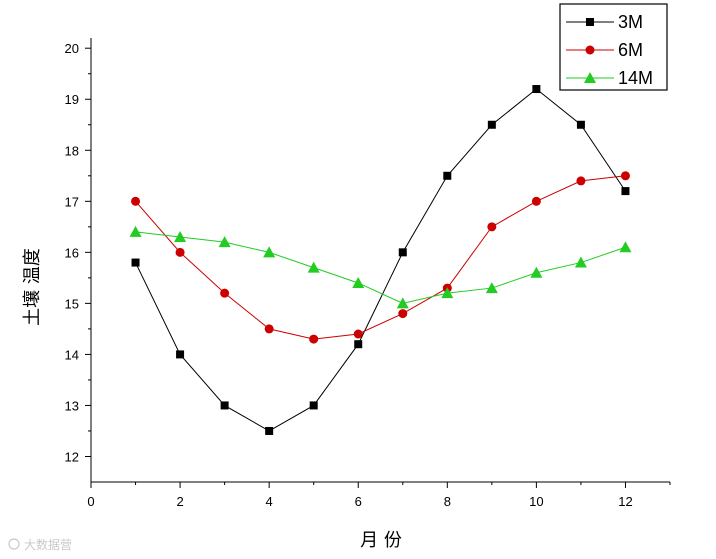 This screenshot has width=716, height=559. Describe the element at coordinates (32, 287) in the screenshot. I see `y-axis-label: 土壤 温度` at that location.